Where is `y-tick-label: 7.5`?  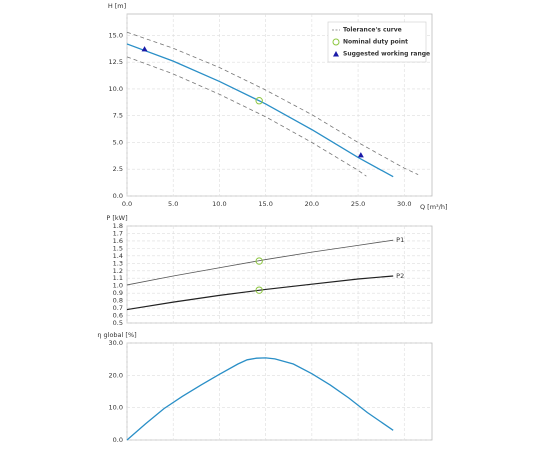 y-tick-label: 7.5 is located at coordinates (118, 116).